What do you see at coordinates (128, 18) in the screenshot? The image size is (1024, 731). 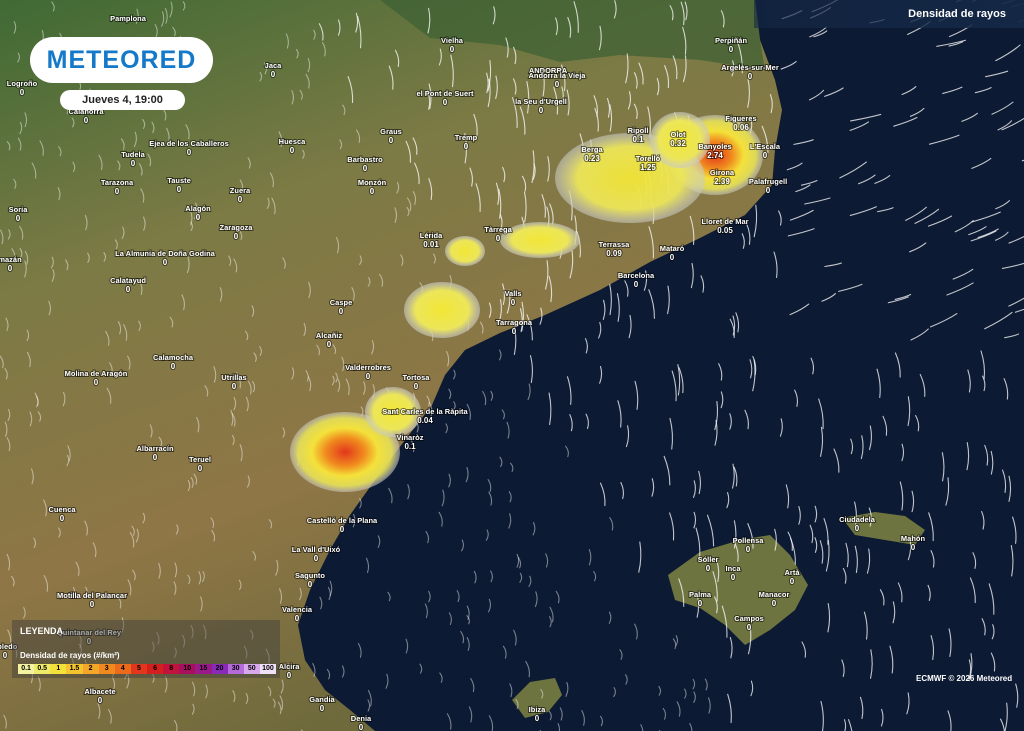 I see `region-label: Pamplona` at bounding box center [128, 18].